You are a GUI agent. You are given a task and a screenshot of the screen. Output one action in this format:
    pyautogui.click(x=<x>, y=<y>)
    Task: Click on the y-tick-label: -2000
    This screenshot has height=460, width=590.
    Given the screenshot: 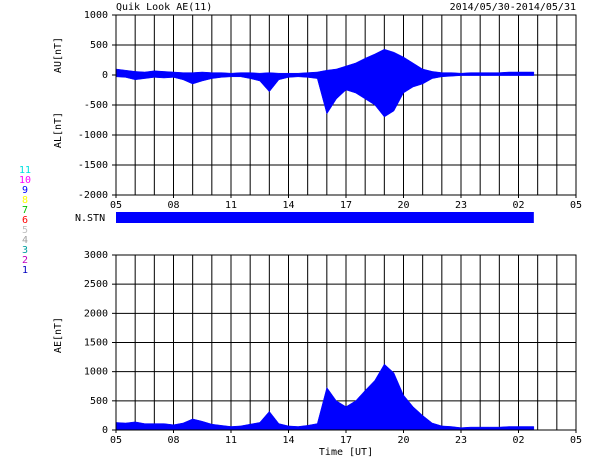 What is the action you would take?
    pyautogui.click(x=93, y=195)
    